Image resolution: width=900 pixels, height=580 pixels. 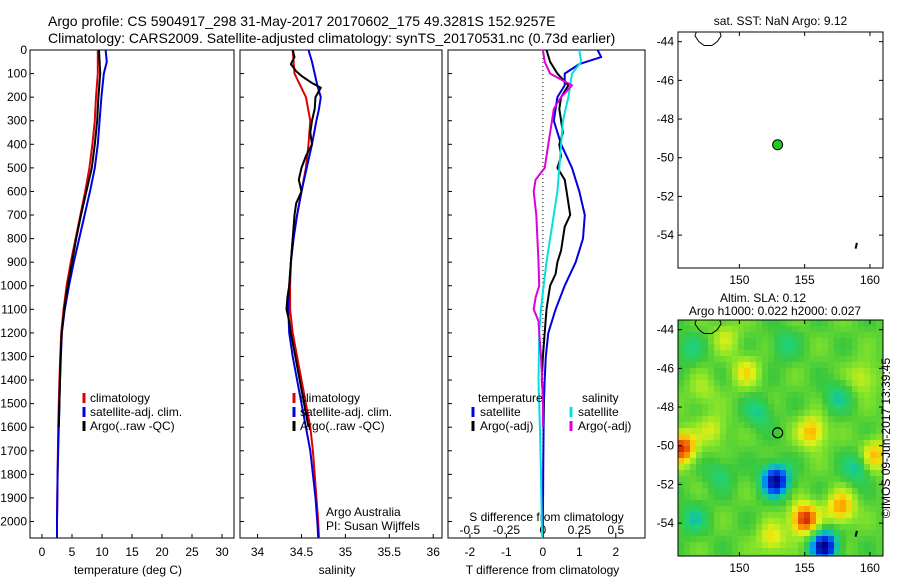 What do you see at coordinates (510, 398) in the screenshot?
I see `legend-title: temperature` at bounding box center [510, 398].